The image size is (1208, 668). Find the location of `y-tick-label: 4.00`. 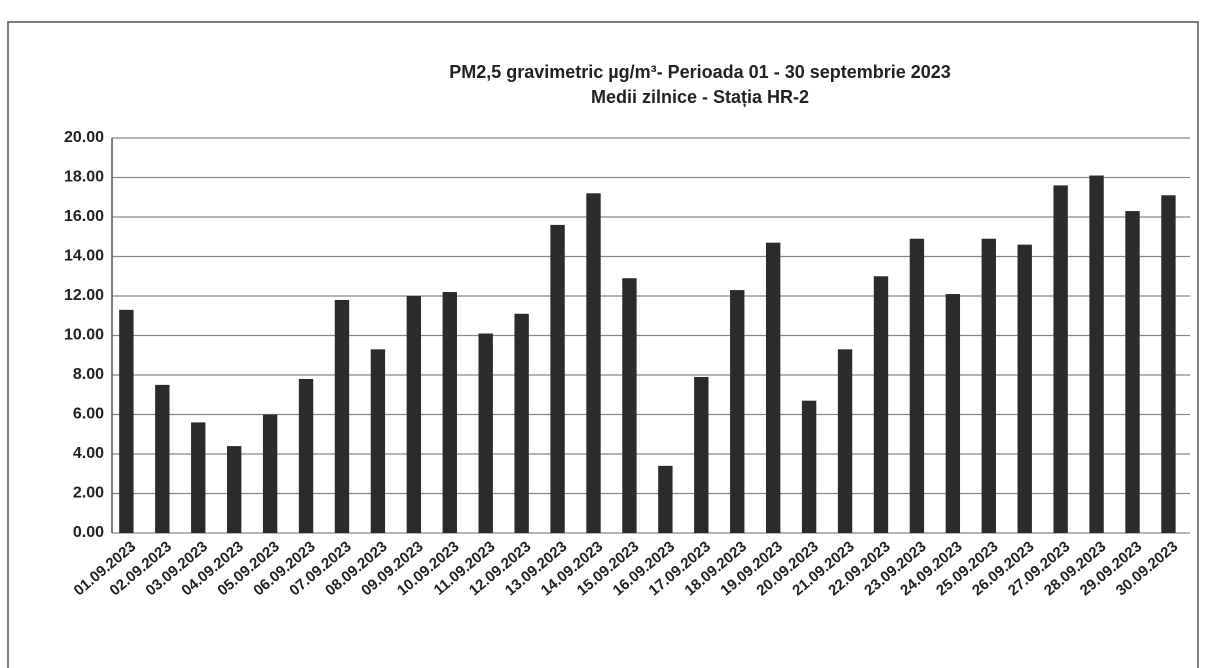

y-tick-label: 4.00 is located at coordinates (88, 453).